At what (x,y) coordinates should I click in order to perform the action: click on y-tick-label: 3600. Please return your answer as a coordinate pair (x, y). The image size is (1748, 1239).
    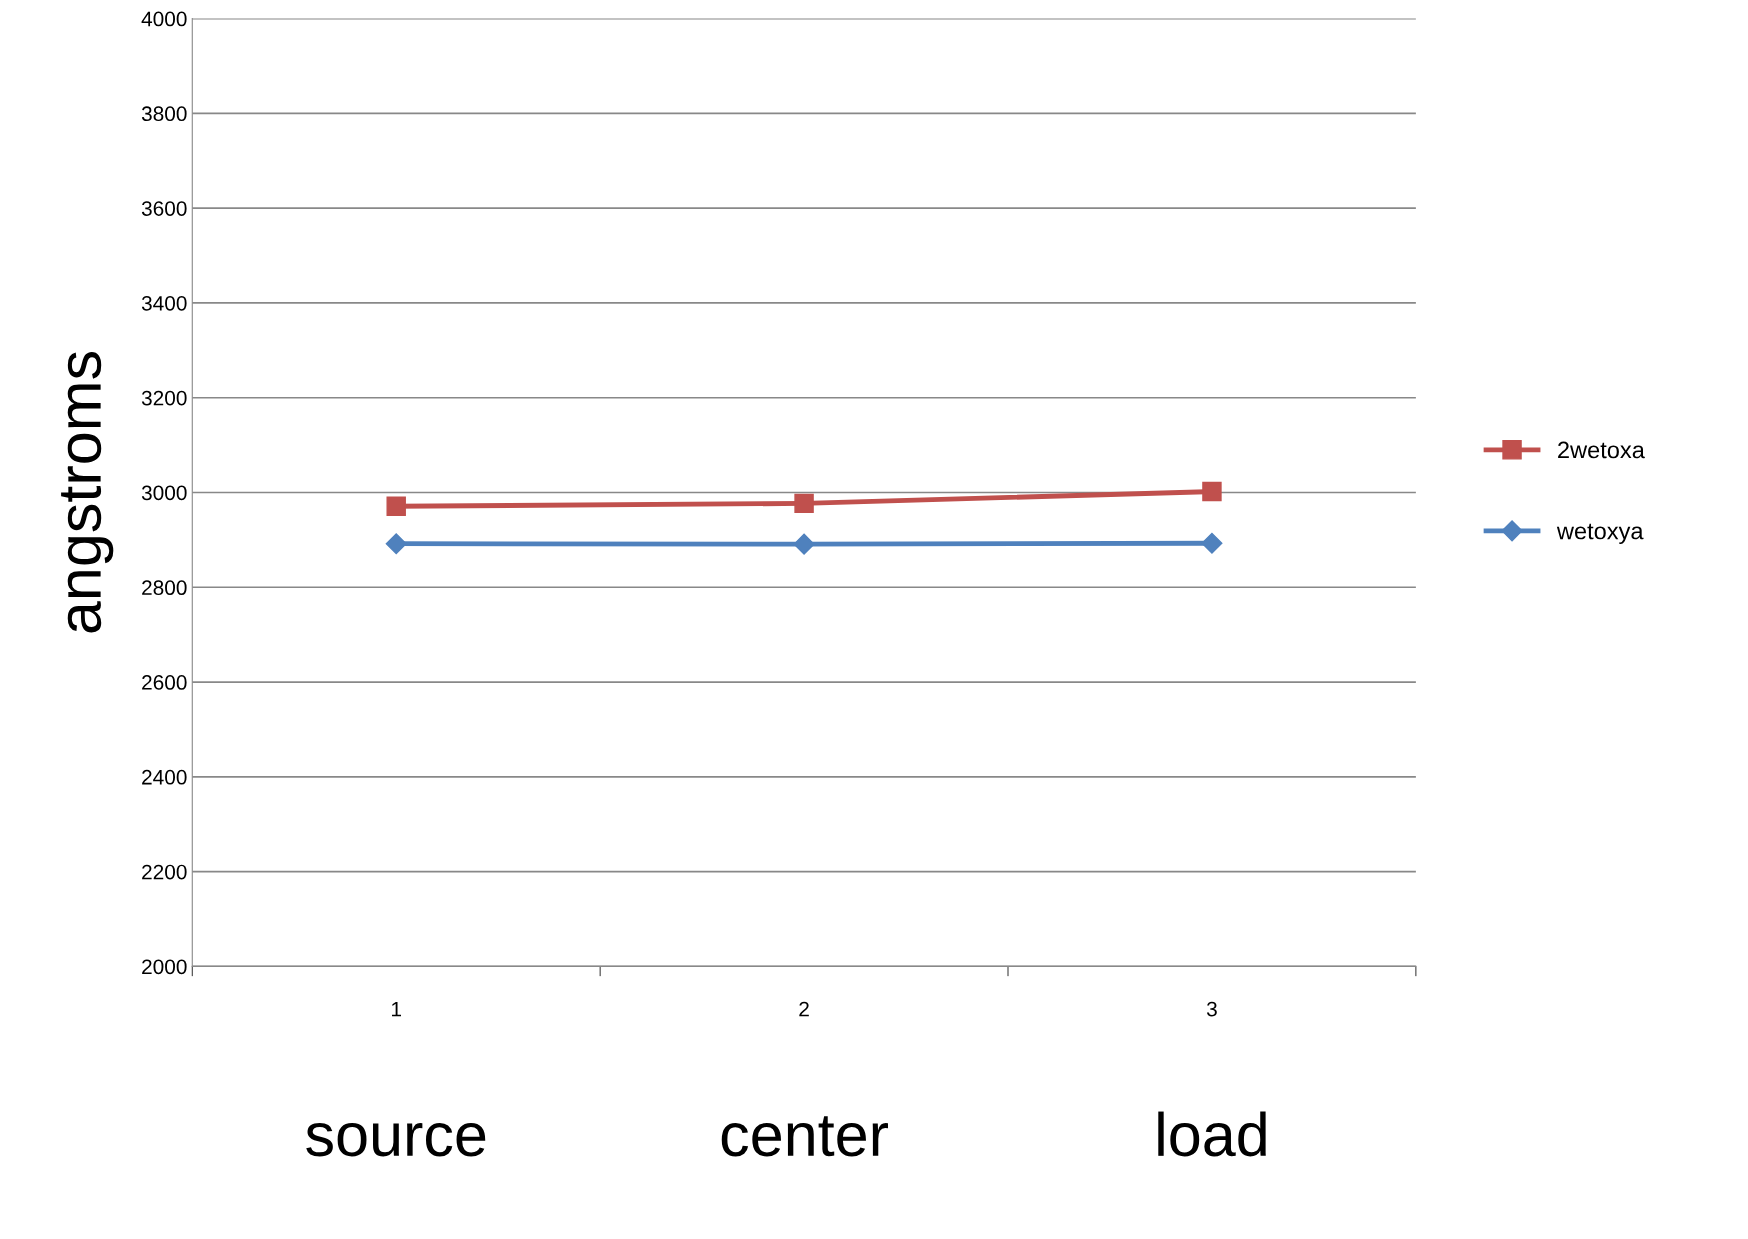
    Looking at the image, I should click on (164, 208).